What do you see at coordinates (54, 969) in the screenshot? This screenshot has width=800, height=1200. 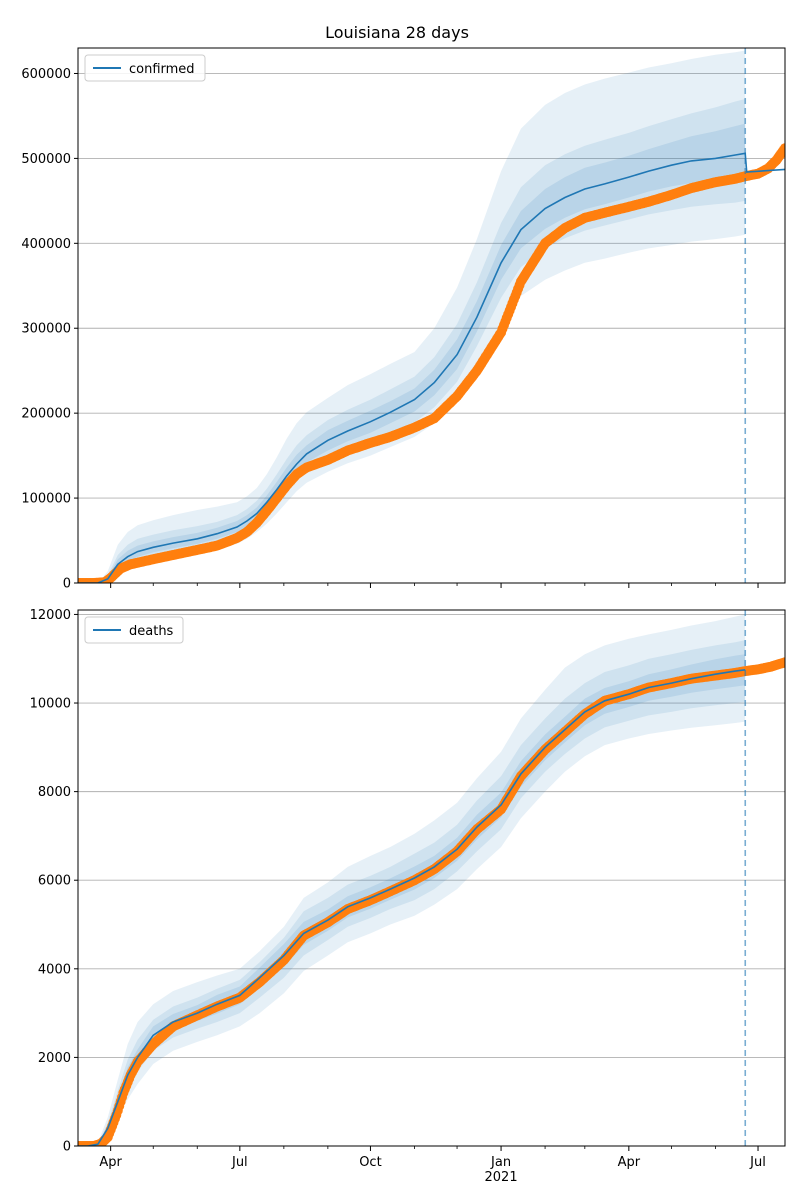 I see `y-tick-label: 4000` at bounding box center [54, 969].